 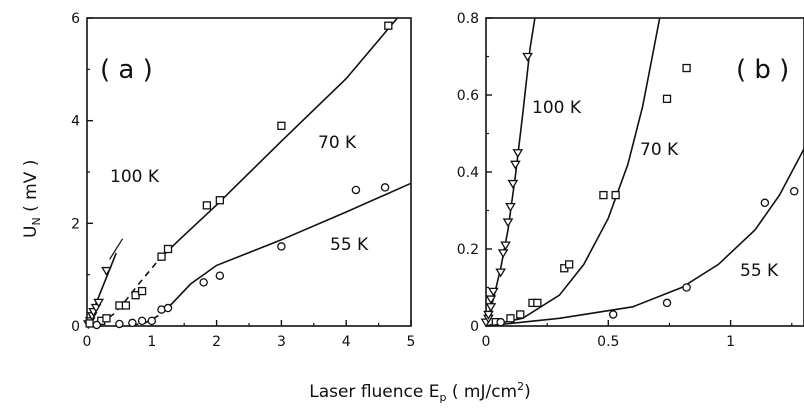 I want to click on x-axis-label-units-a: ( mJ/cm, so click(x=481, y=392).